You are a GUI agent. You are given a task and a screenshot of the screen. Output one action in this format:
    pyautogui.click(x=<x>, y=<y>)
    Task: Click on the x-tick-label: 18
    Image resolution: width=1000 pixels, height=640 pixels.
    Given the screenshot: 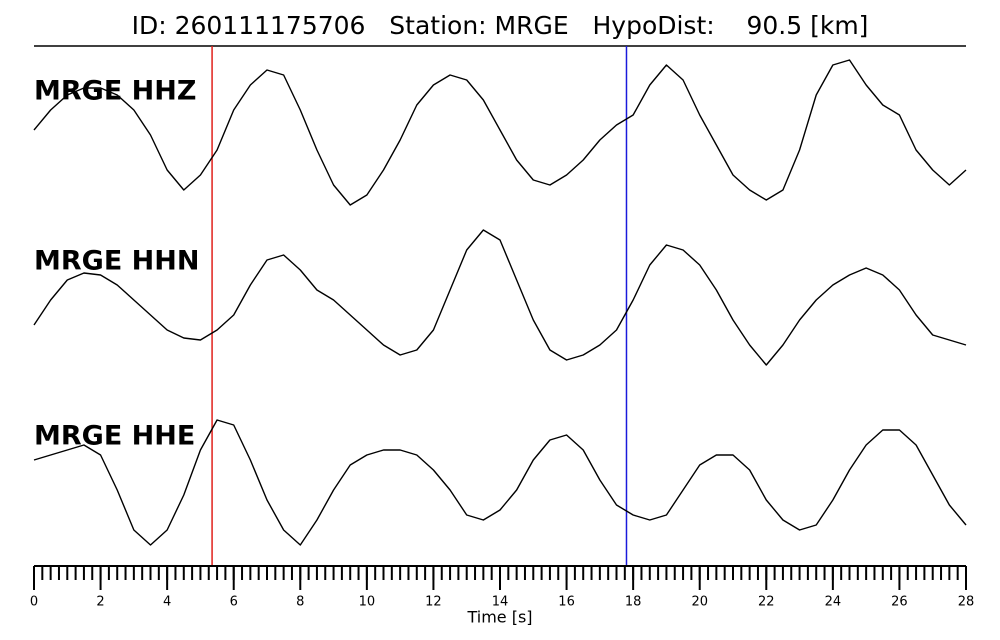 What is the action you would take?
    pyautogui.click(x=633, y=602)
    